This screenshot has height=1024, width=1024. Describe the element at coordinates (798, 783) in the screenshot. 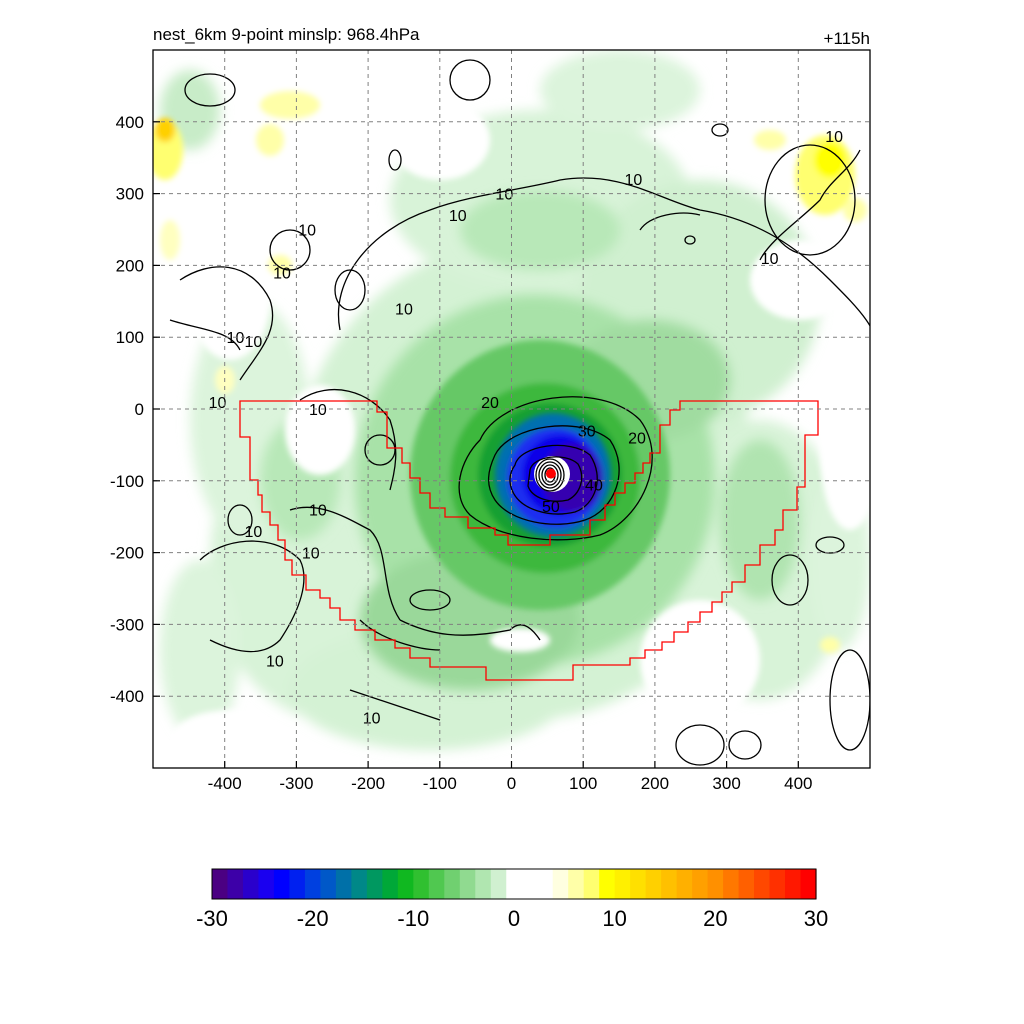

I see `x-tick-label: 400` at that location.